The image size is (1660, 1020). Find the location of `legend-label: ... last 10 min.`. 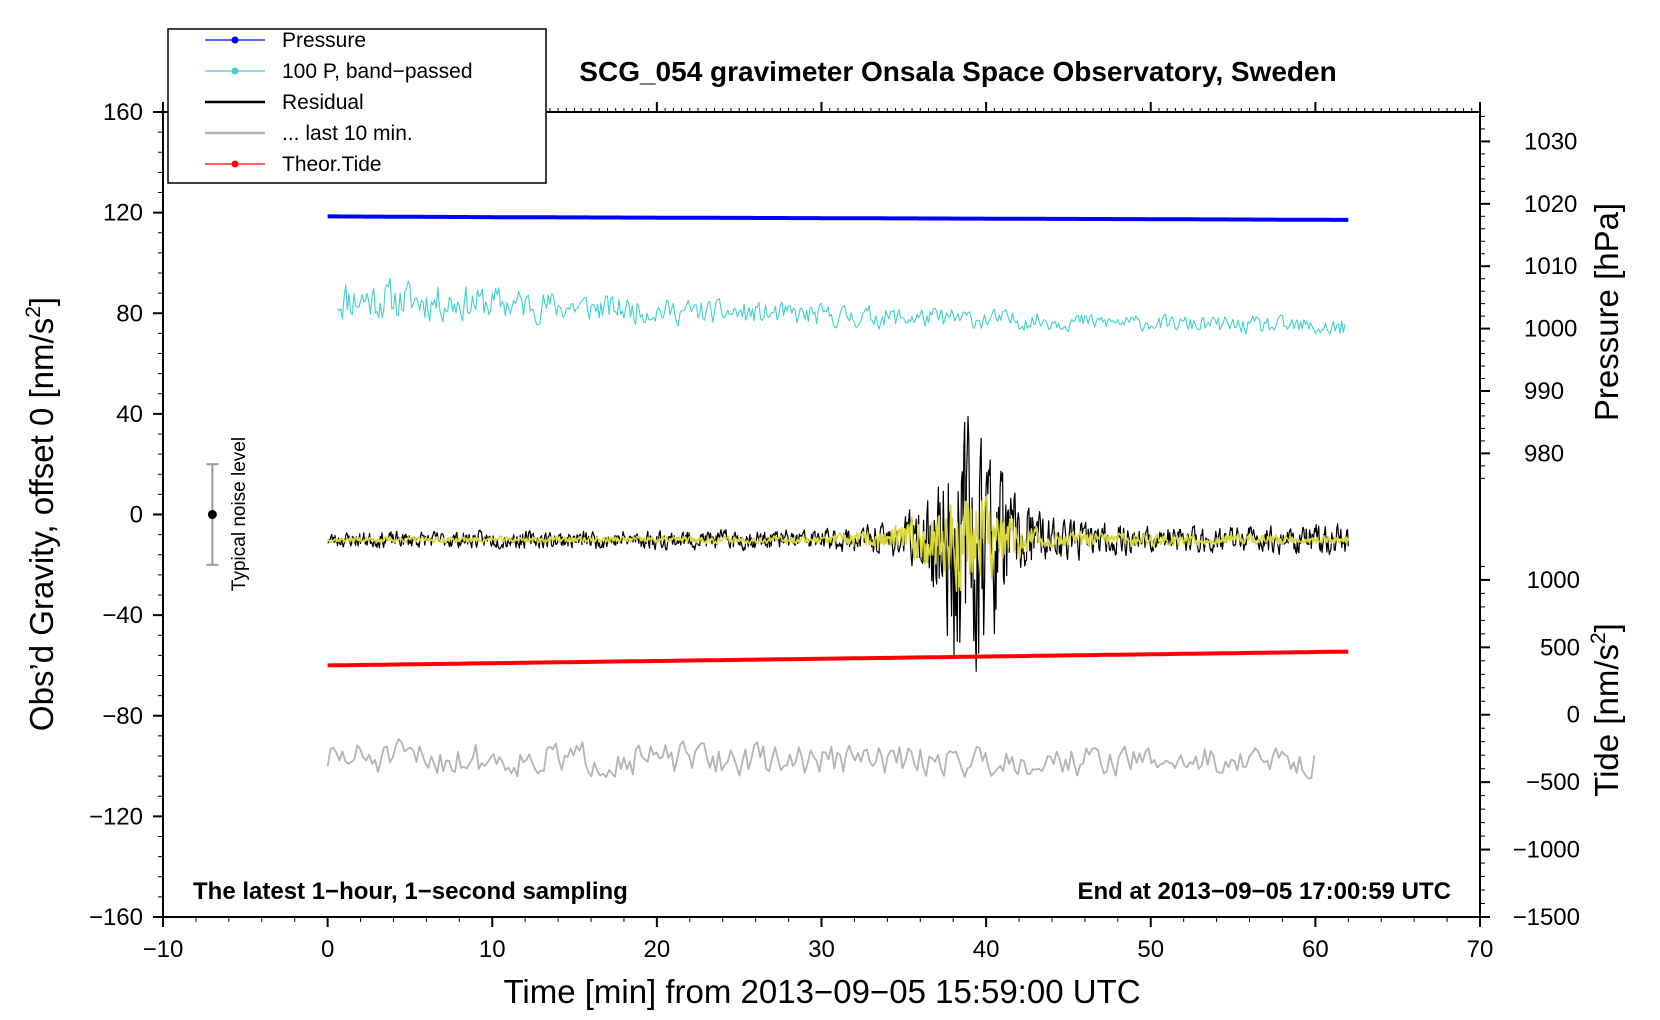

legend-label: ... last 10 min. is located at coordinates (347, 133).